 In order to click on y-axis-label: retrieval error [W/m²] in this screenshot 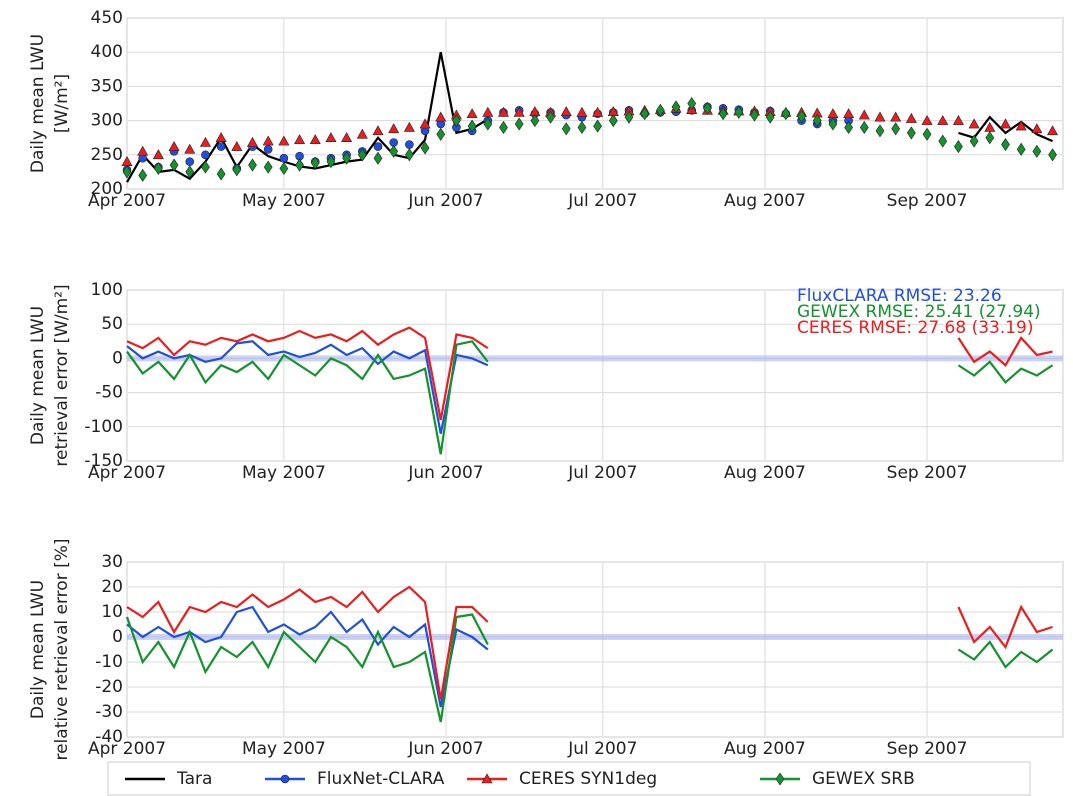, I will do `click(62, 375)`.